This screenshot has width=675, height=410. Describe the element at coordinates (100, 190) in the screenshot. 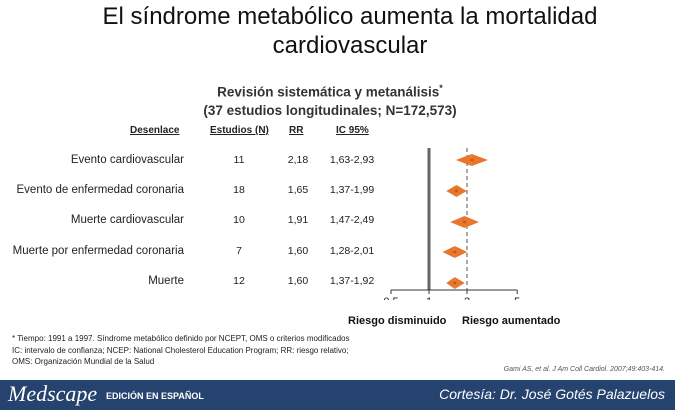

I see `row-outcome: Evento de enfermedad coronaria` at that location.